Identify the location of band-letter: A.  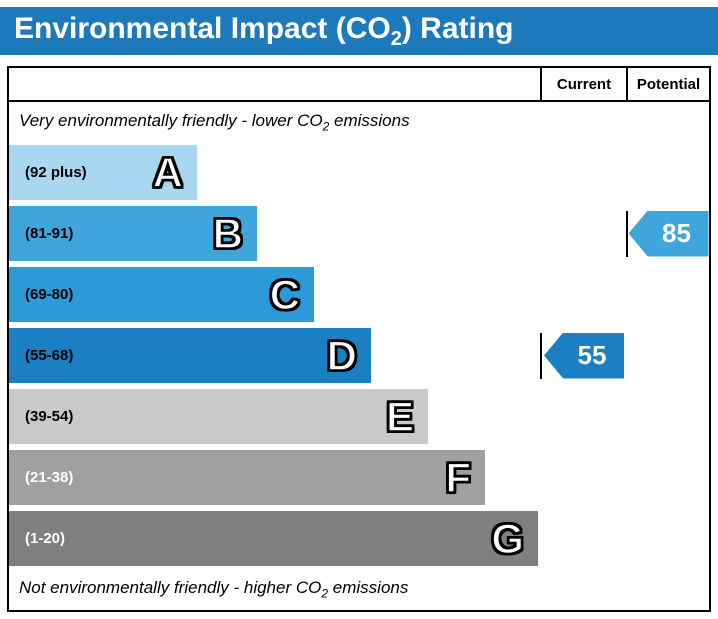
(168, 172).